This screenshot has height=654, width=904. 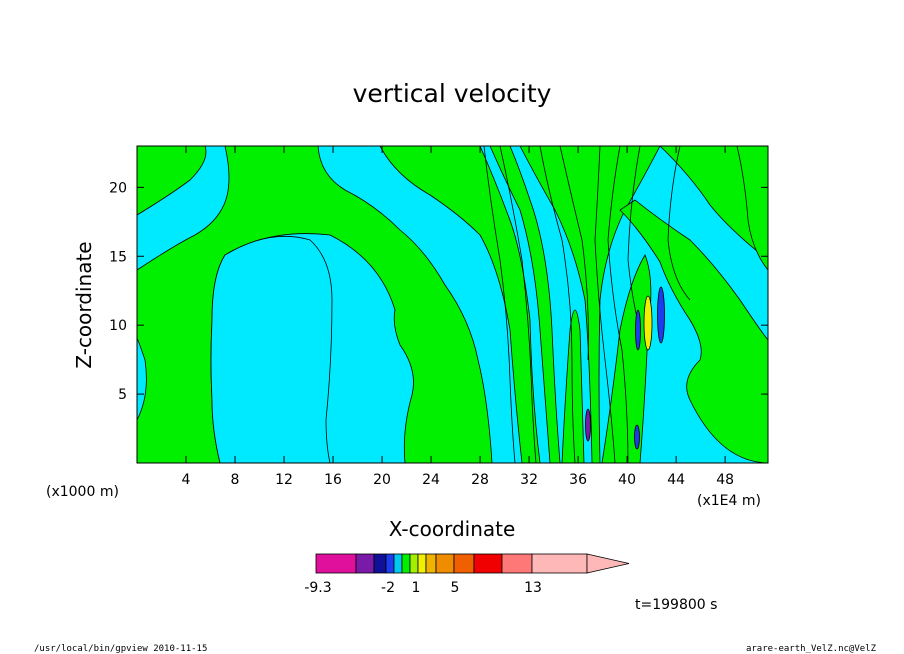 I want to click on x-tick-label: 32, so click(x=529, y=480).